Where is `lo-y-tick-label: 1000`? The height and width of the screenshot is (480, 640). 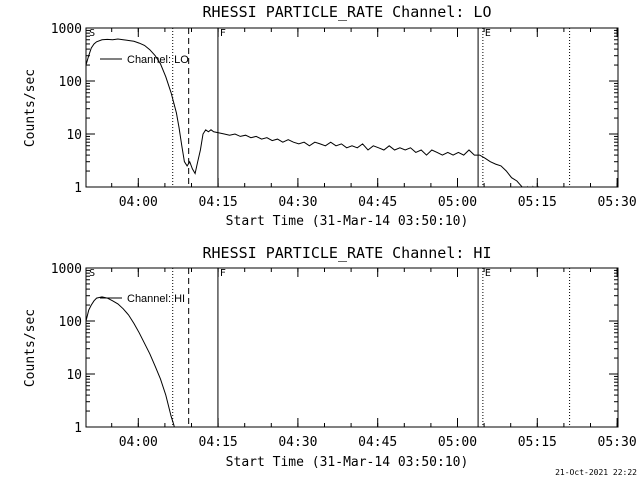 lo-y-tick-label: 1000 is located at coordinates (66, 29).